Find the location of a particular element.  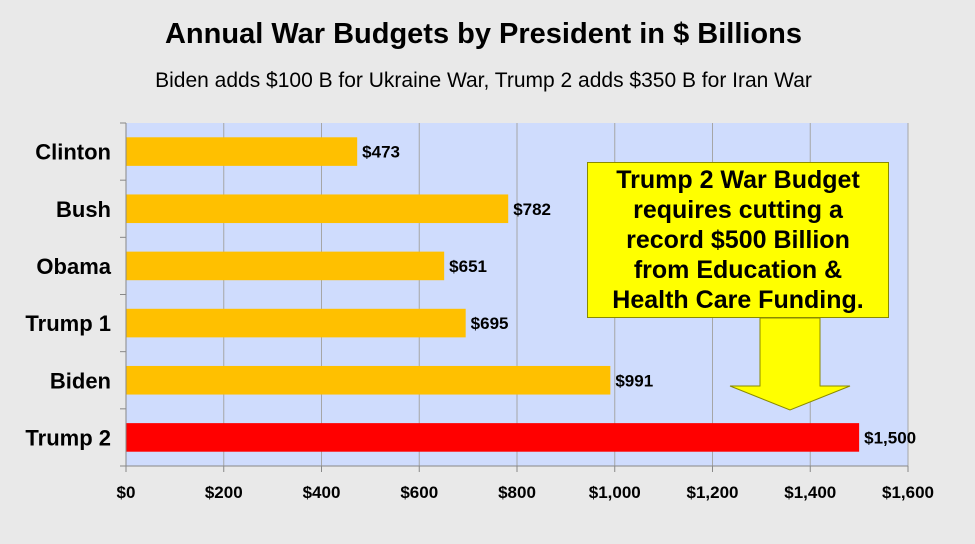

bar-biden is located at coordinates (368, 380).